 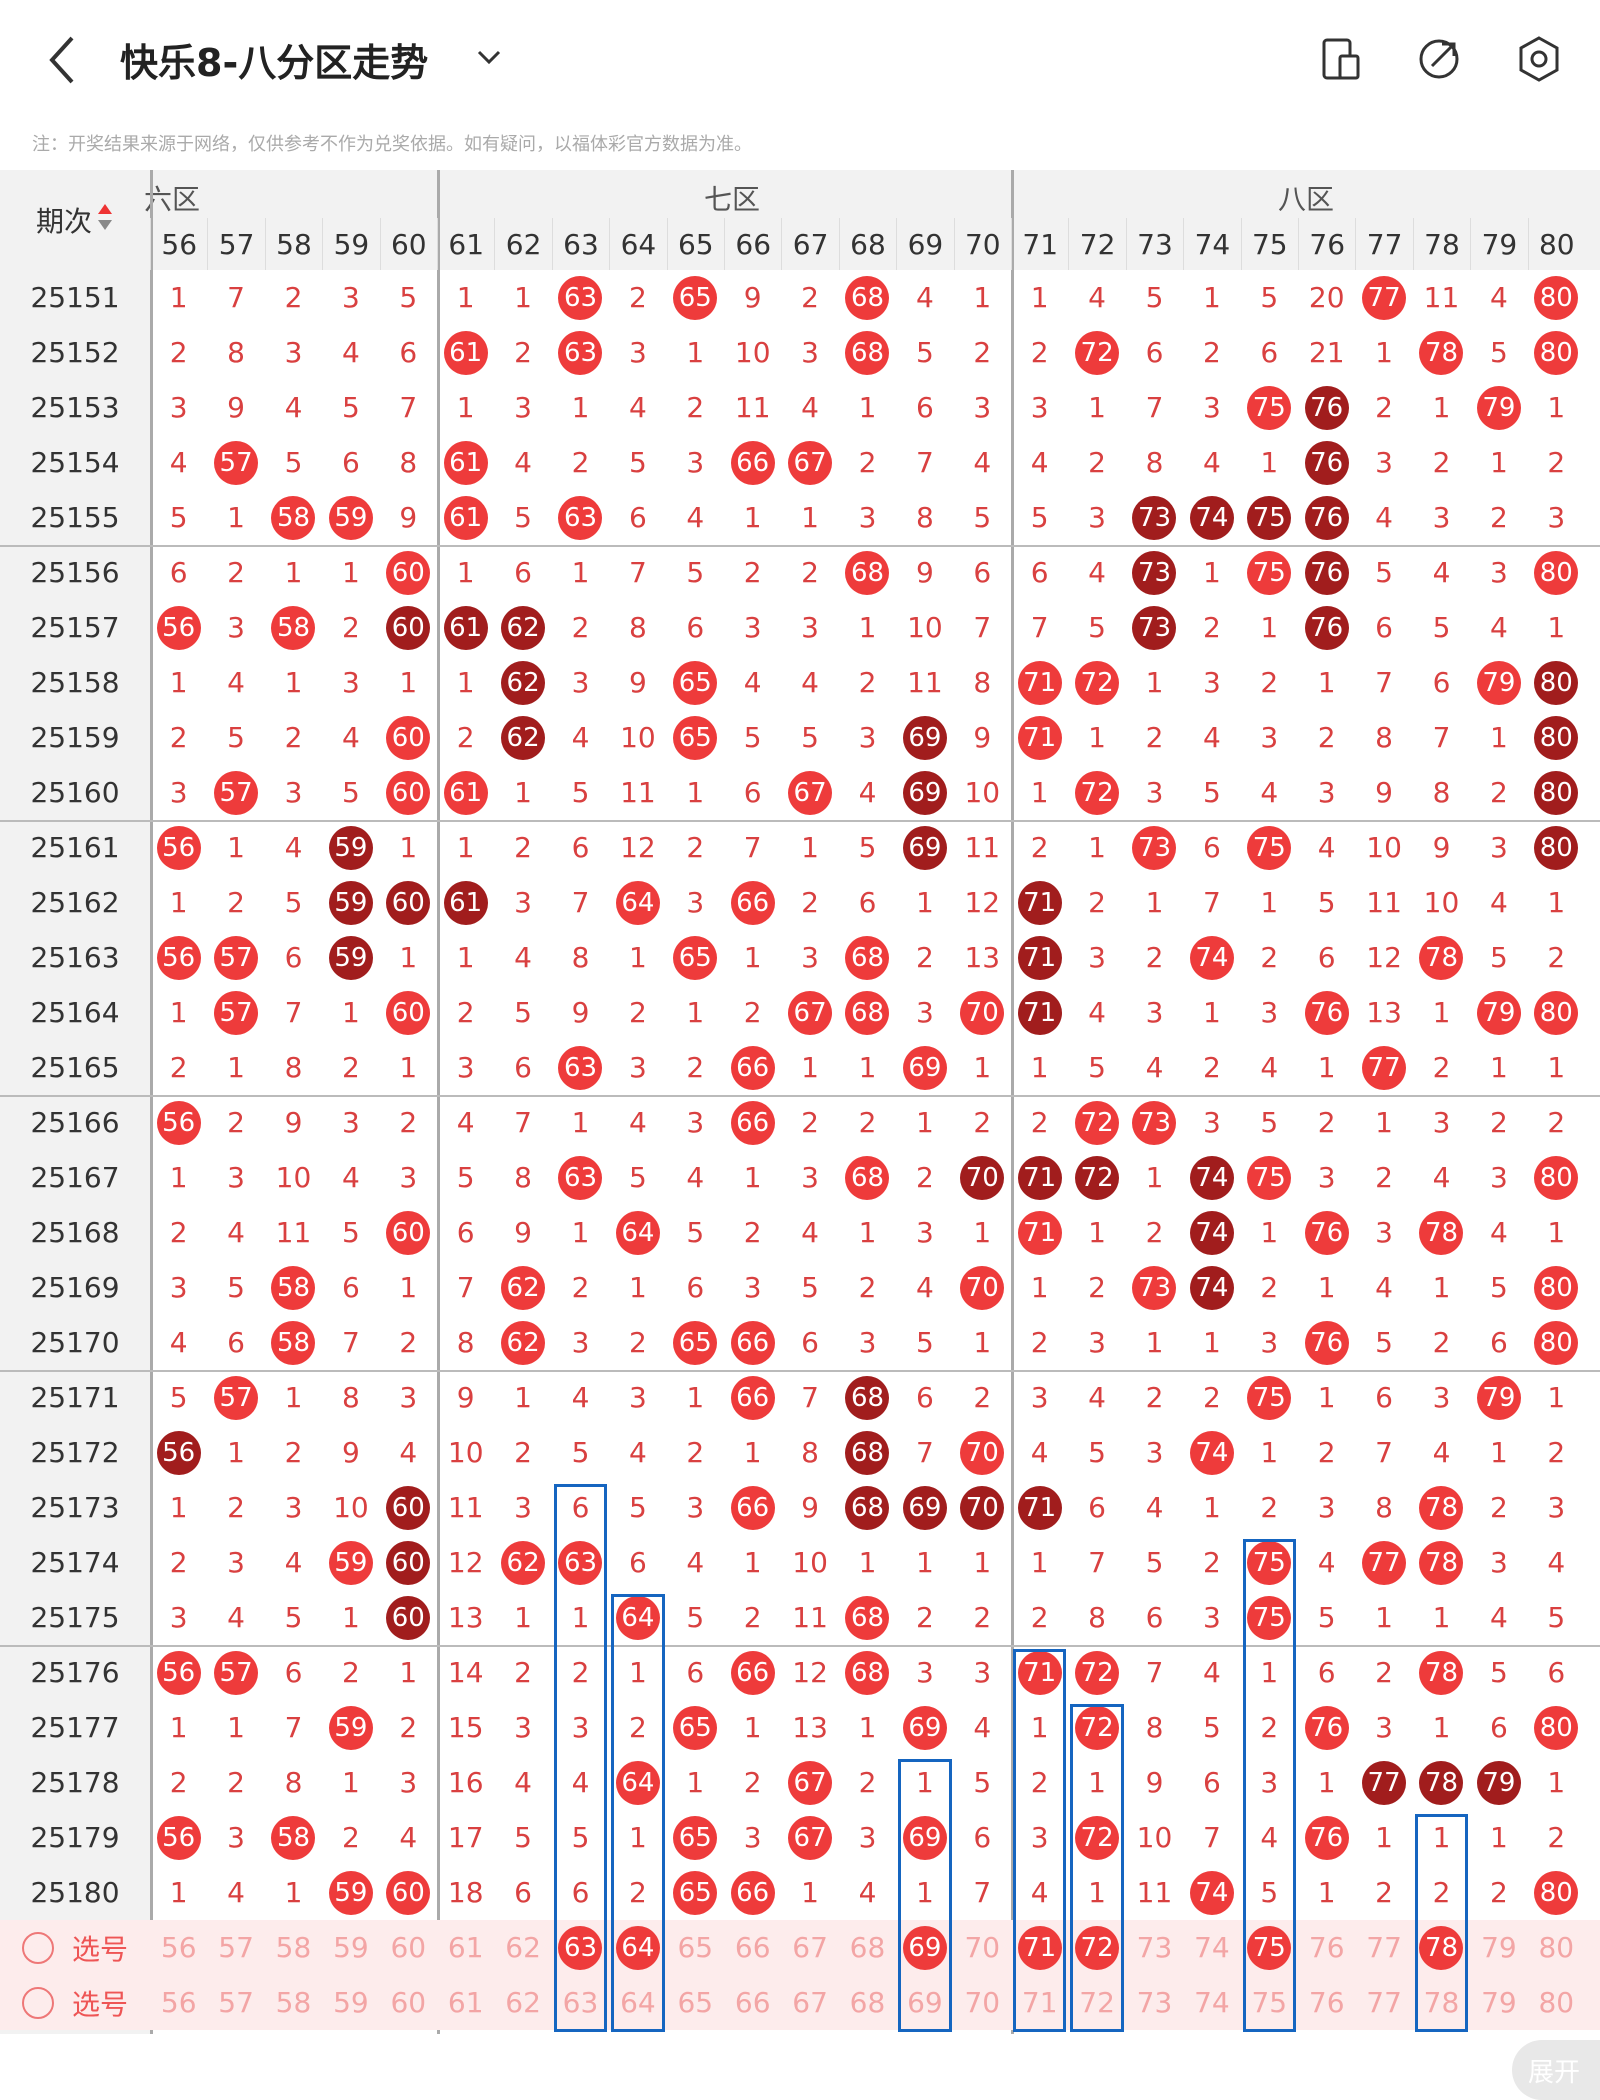 I want to click on picked-ball: 63, so click(x=580, y=1947).